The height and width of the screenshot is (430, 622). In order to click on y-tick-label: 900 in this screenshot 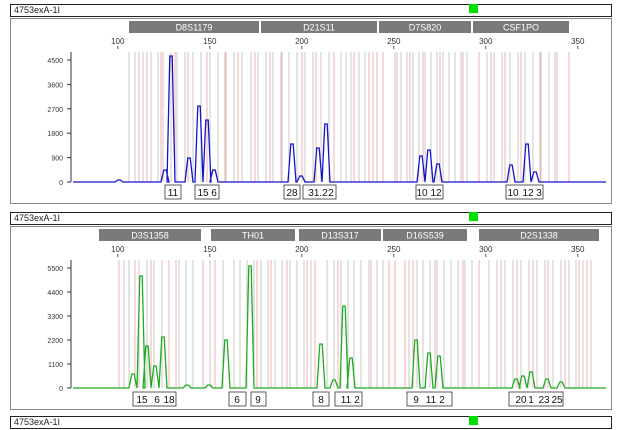, I will do `click(57, 159)`.